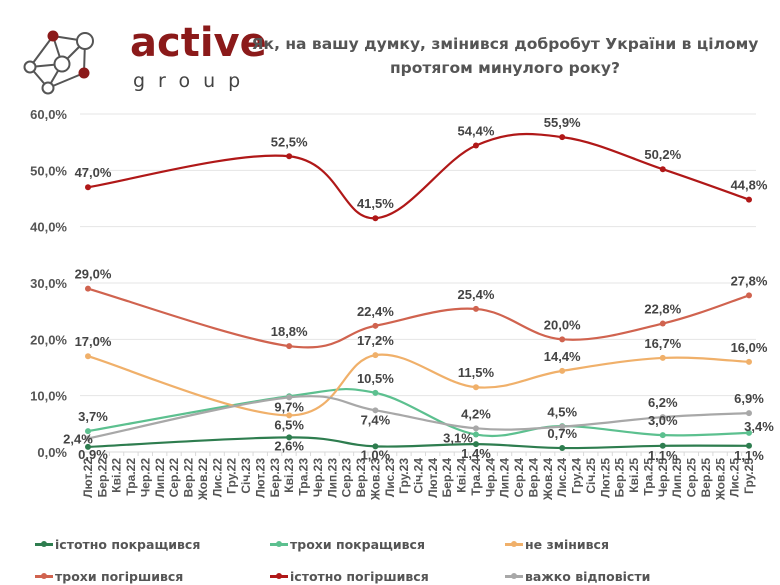 The image size is (780, 585). Describe the element at coordinates (447, 478) in the screenshot. I see `x-tick-label: Бер.24` at that location.